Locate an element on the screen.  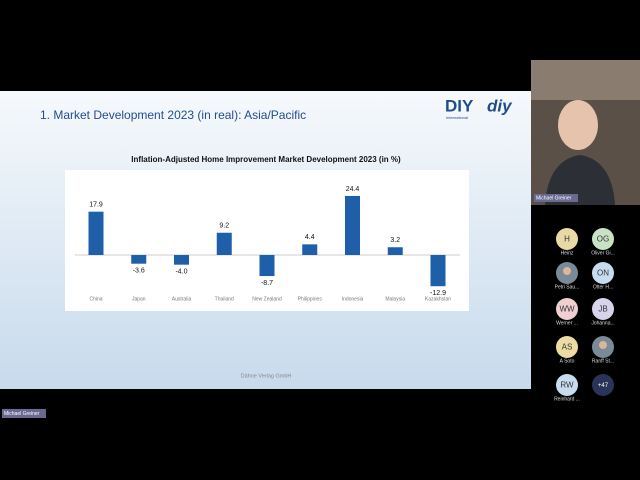
overflow-button is located at coordinates (603, 385).